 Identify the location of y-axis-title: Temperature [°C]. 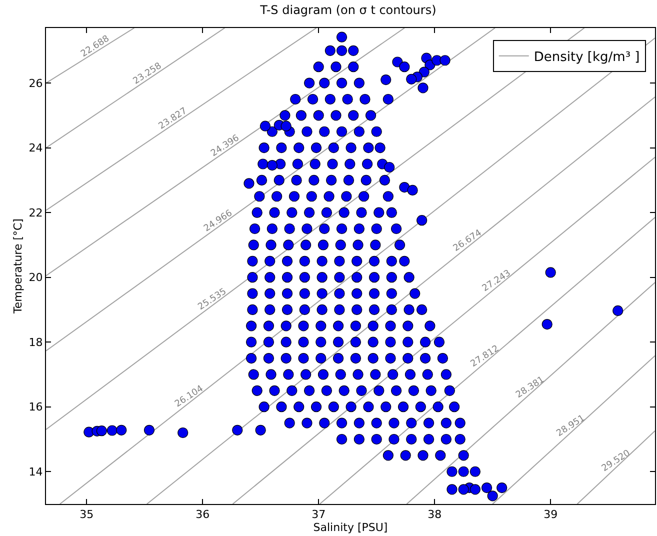
(17, 266).